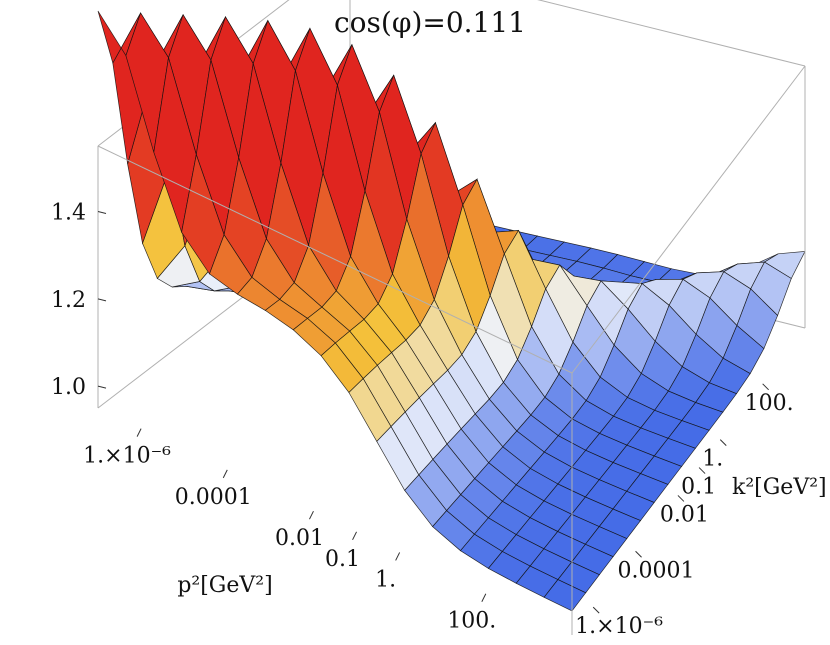 Image resolution: width=830 pixels, height=645 pixels. I want to click on y-tick-label: 0.1, so click(698, 487).